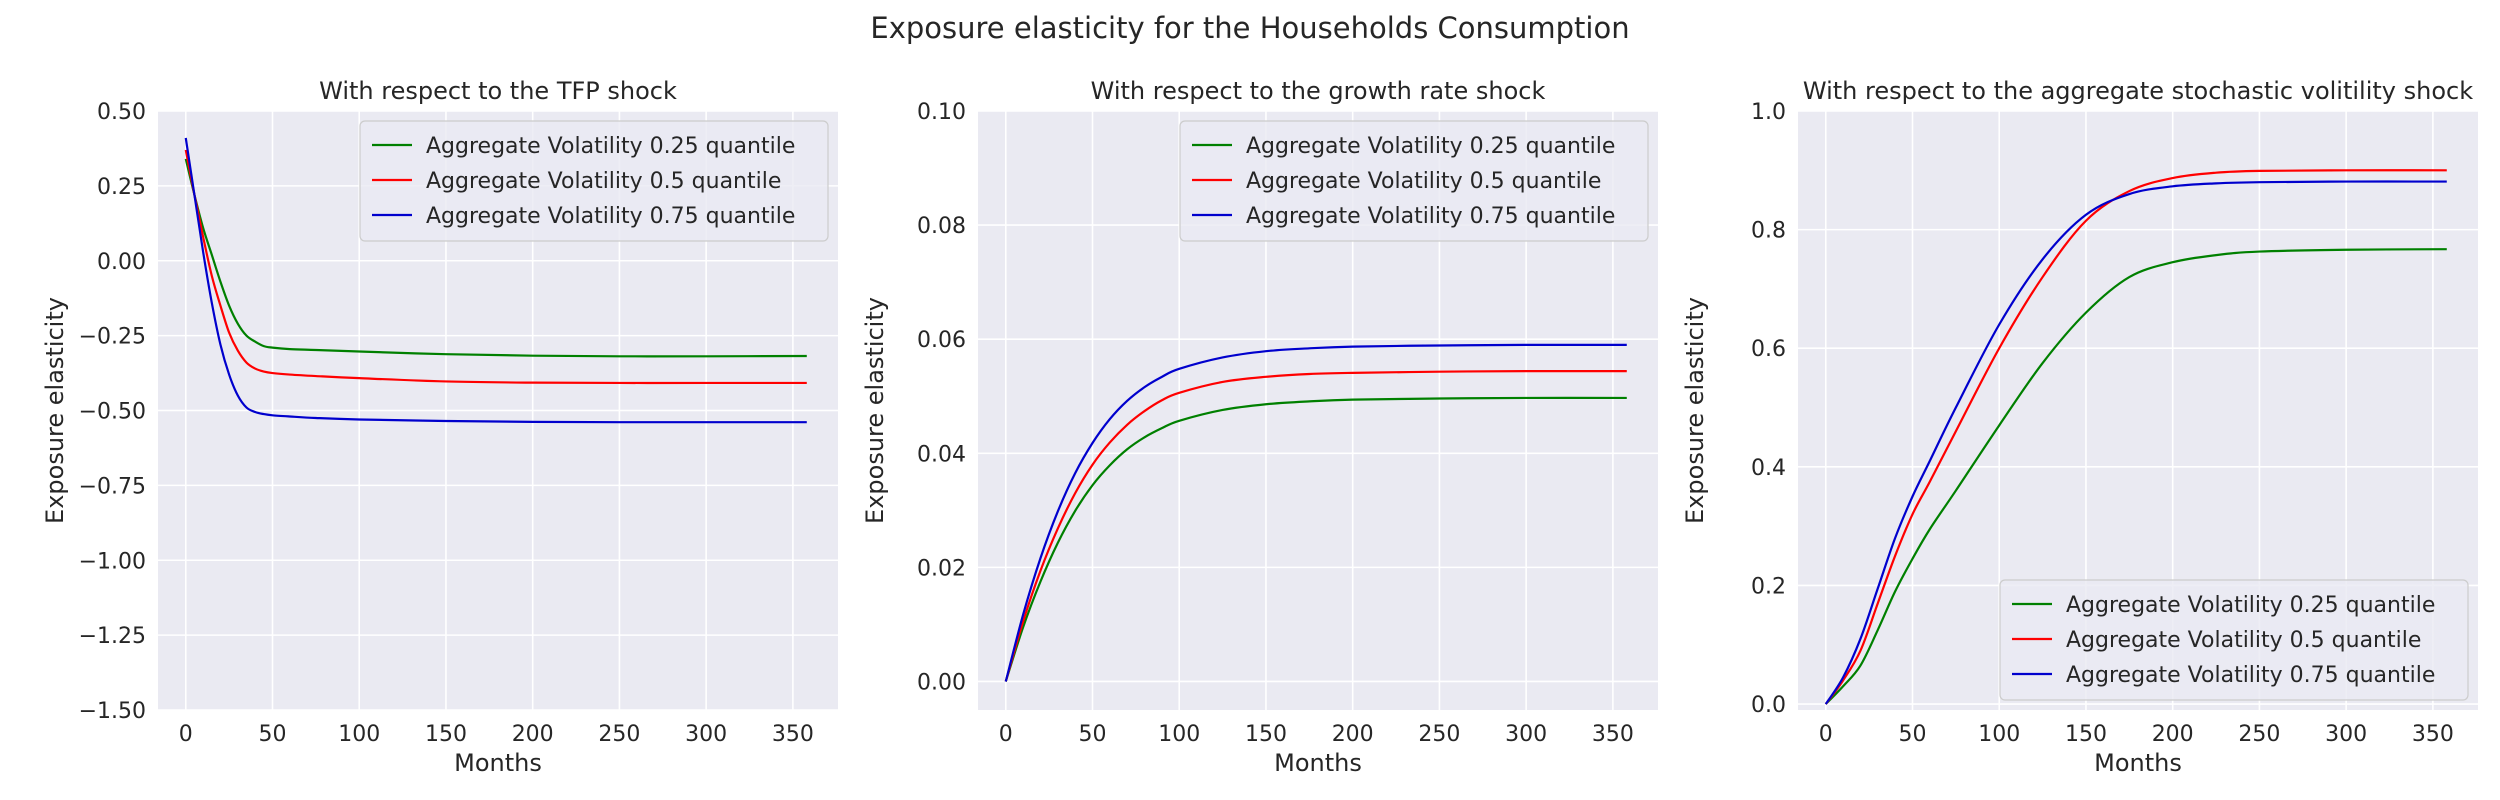 Image resolution: width=2500 pixels, height=800 pixels. What do you see at coordinates (112, 337) in the screenshot?
I see `y-tick-label: −0.25` at bounding box center [112, 337].